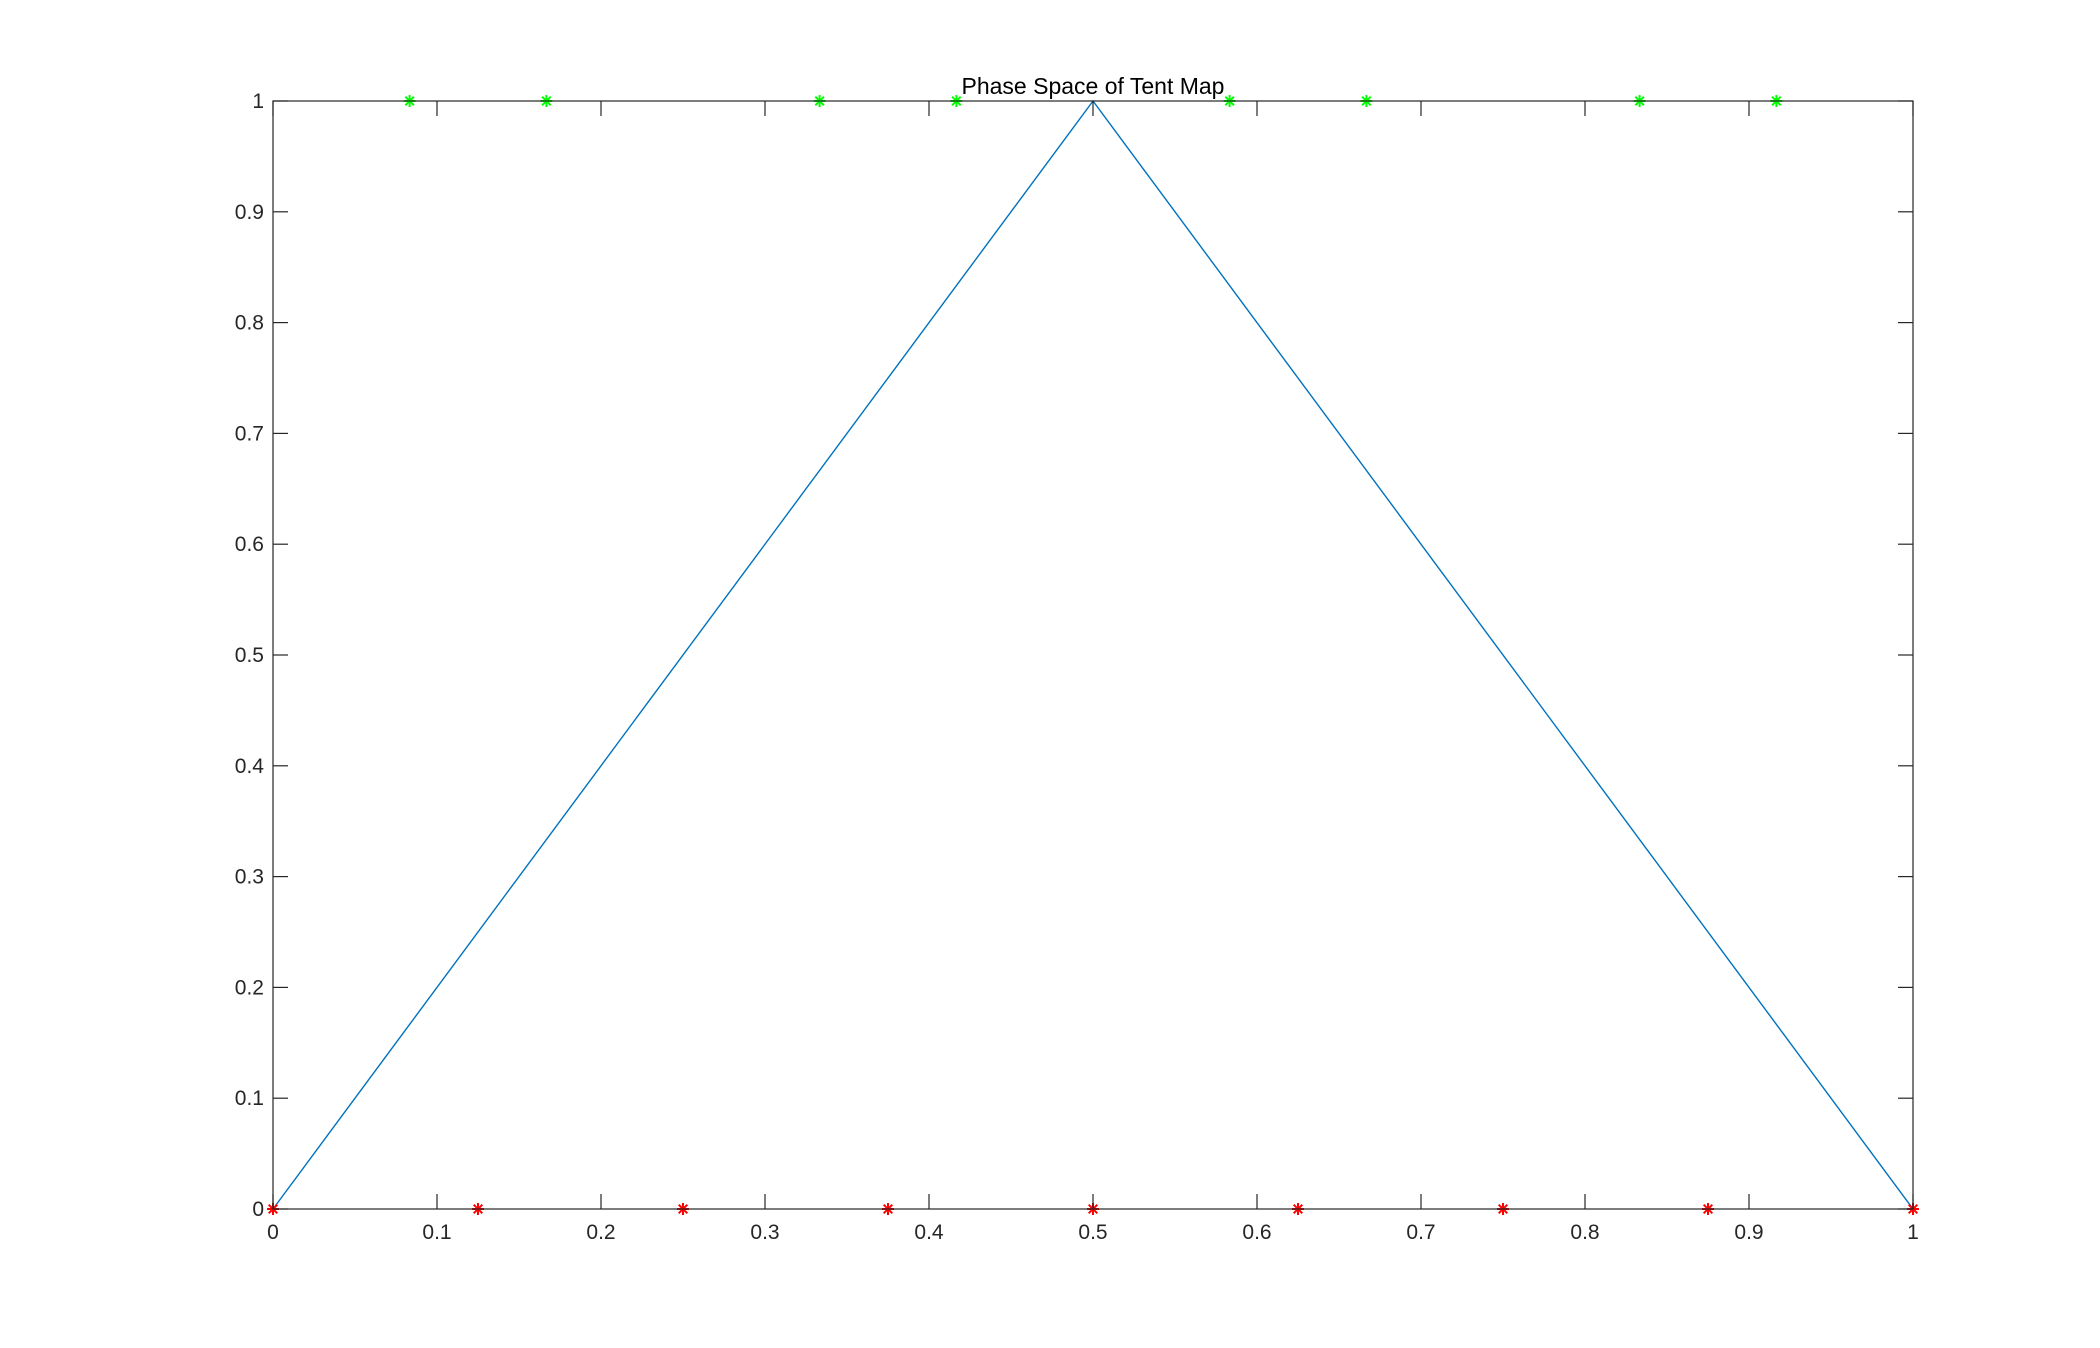 This screenshot has width=2100, height=1348. Describe the element at coordinates (929, 1232) in the screenshot. I see `x-tick-label: 0.4` at that location.